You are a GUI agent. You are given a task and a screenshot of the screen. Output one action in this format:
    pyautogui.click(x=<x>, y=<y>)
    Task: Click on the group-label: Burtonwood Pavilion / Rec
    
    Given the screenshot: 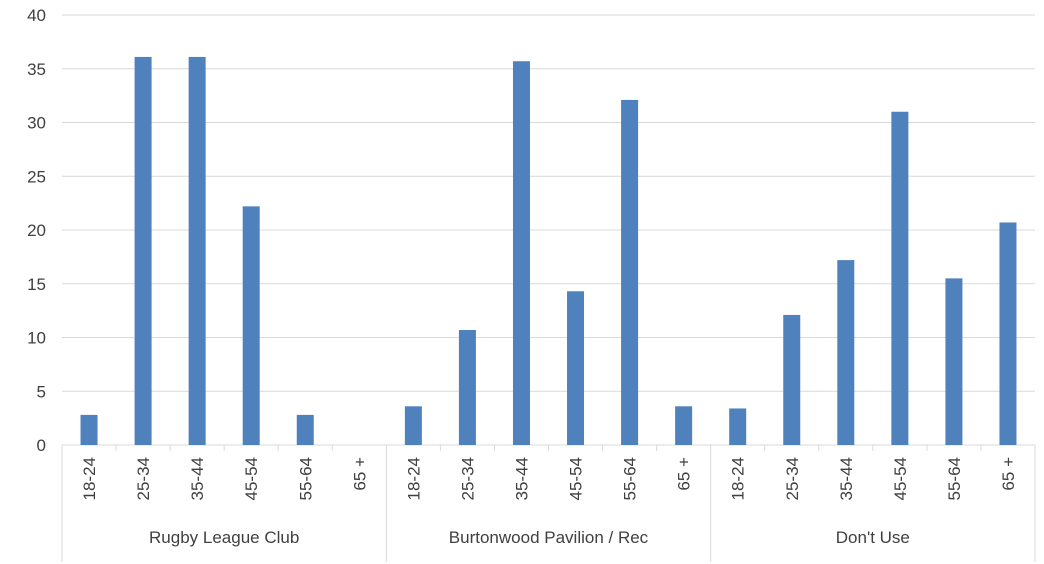 What is the action you would take?
    pyautogui.click(x=549, y=537)
    